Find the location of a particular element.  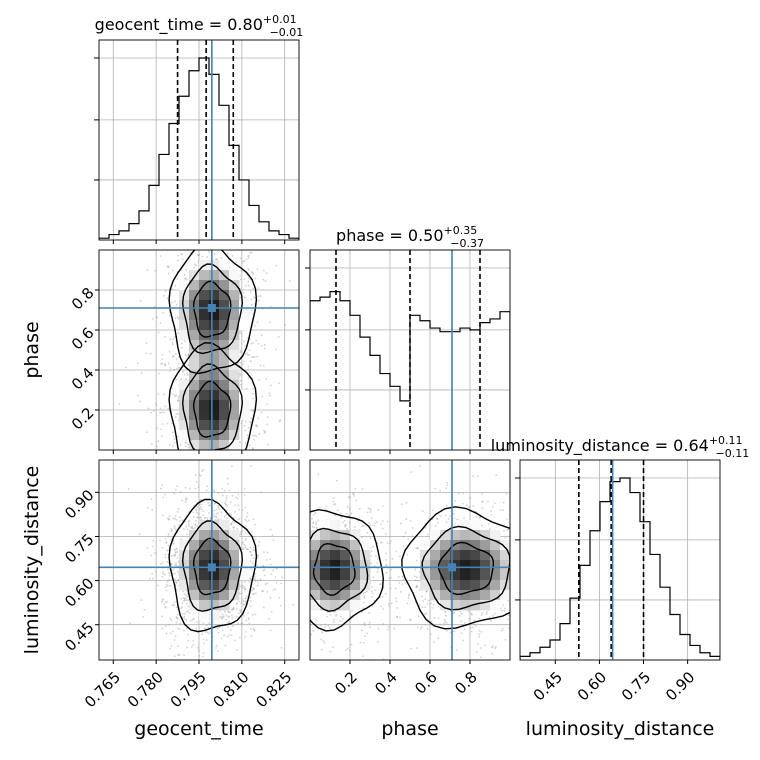

x-tick-label: 0.60 is located at coordinates (592, 686).